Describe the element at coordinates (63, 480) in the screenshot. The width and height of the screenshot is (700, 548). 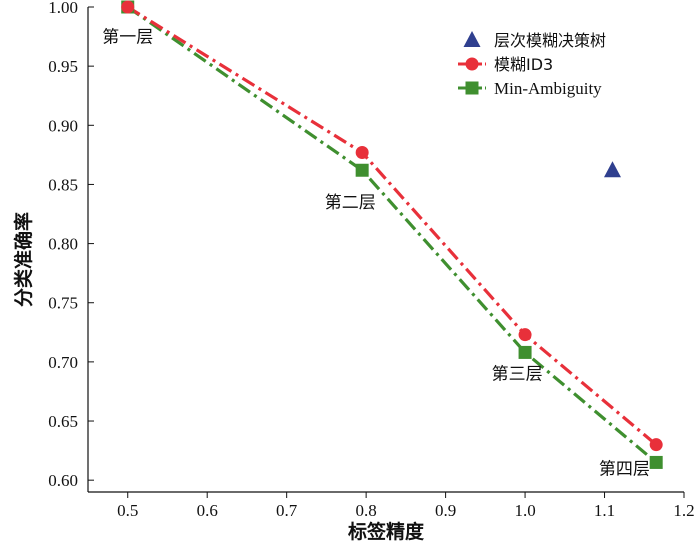
I see `y-tick-label: 0.60` at that location.